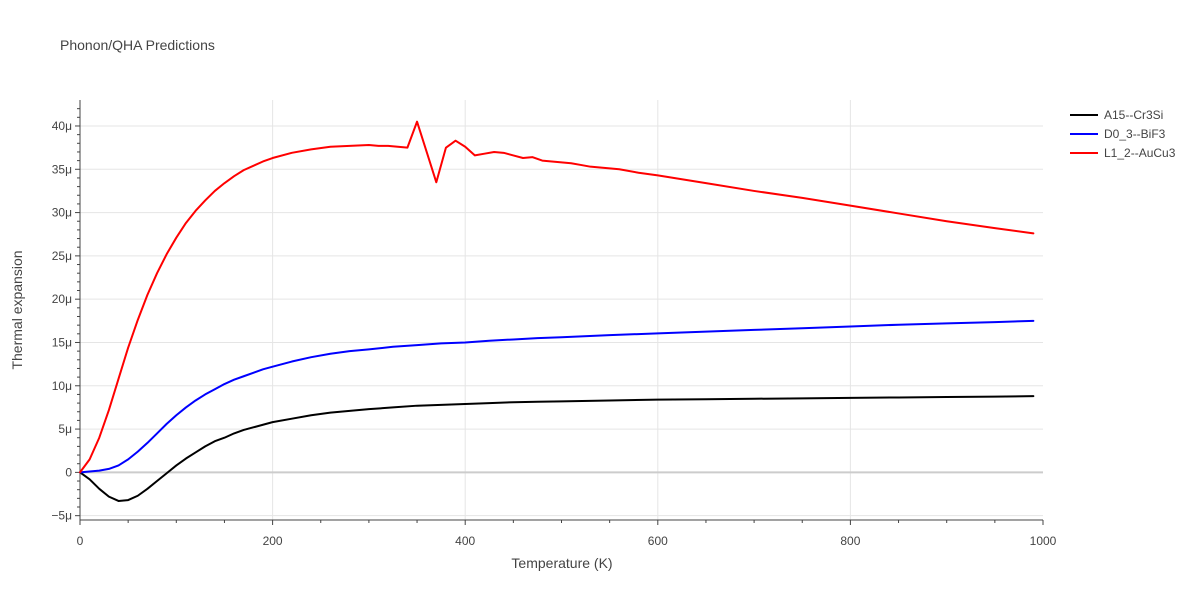  What do you see at coordinates (80, 541) in the screenshot?
I see `x-tick-label: 0` at bounding box center [80, 541].